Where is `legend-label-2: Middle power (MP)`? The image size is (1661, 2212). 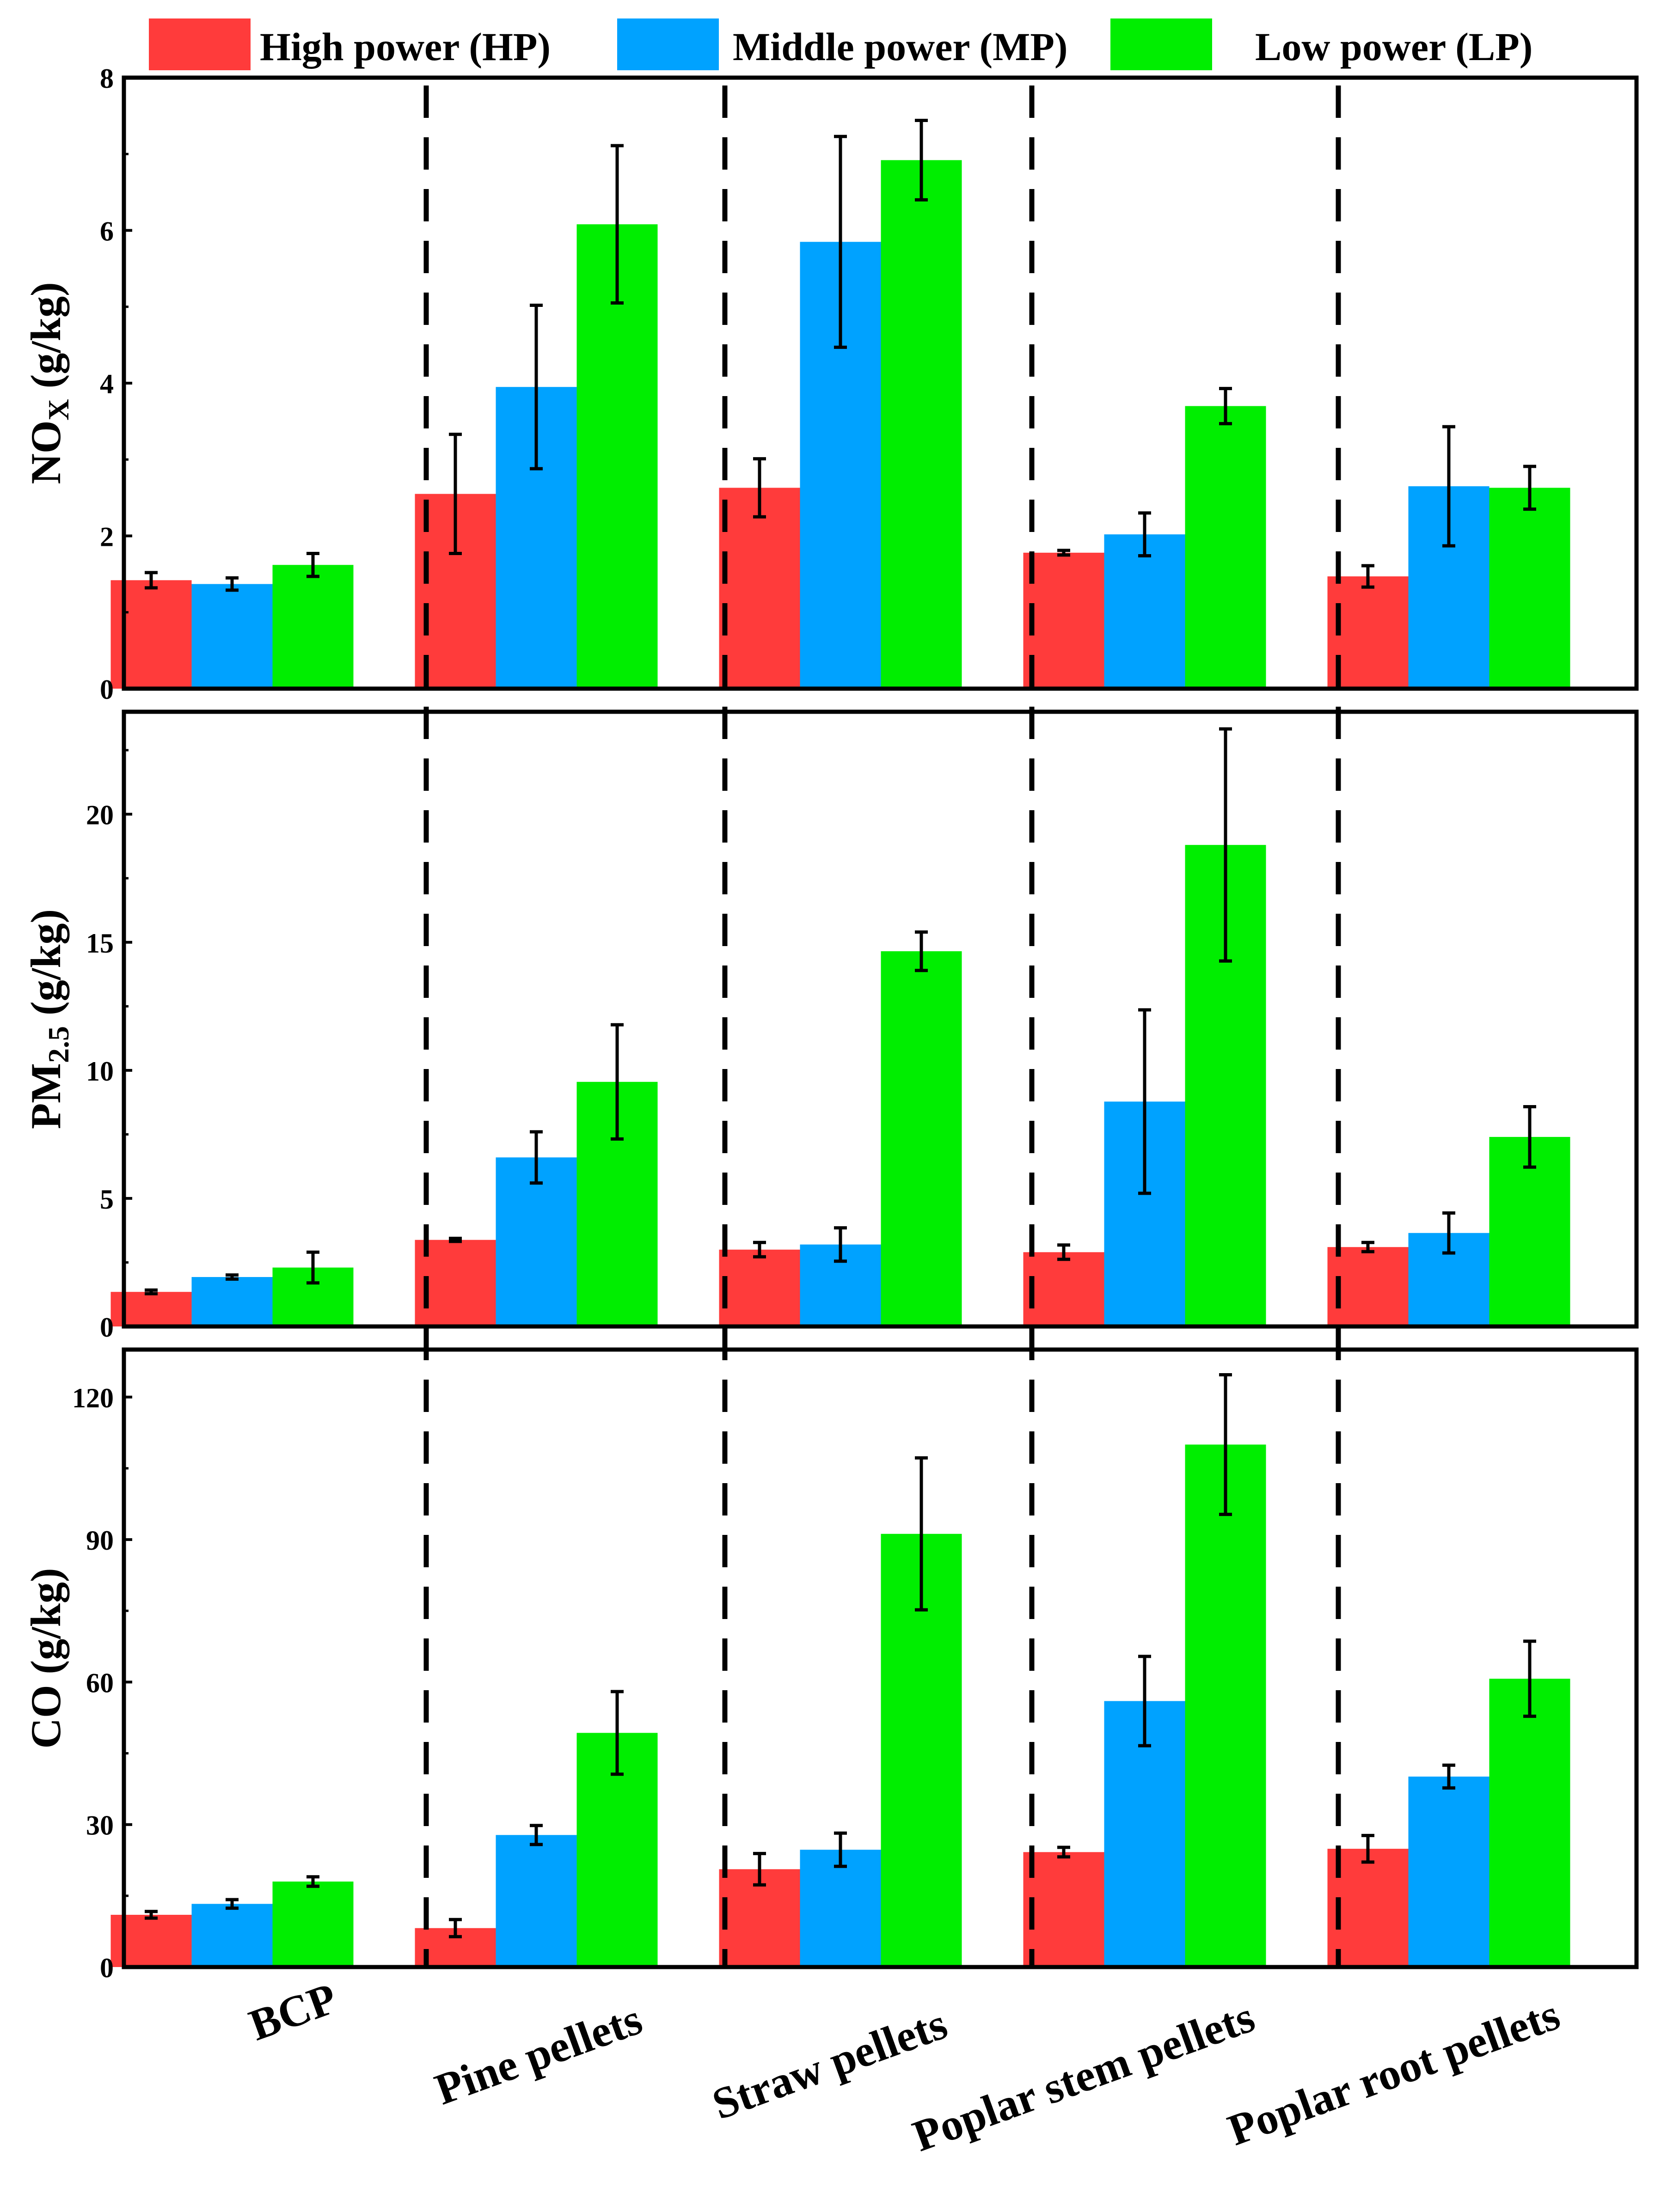
legend-label-2: Middle power (MP) is located at coordinates (900, 46).